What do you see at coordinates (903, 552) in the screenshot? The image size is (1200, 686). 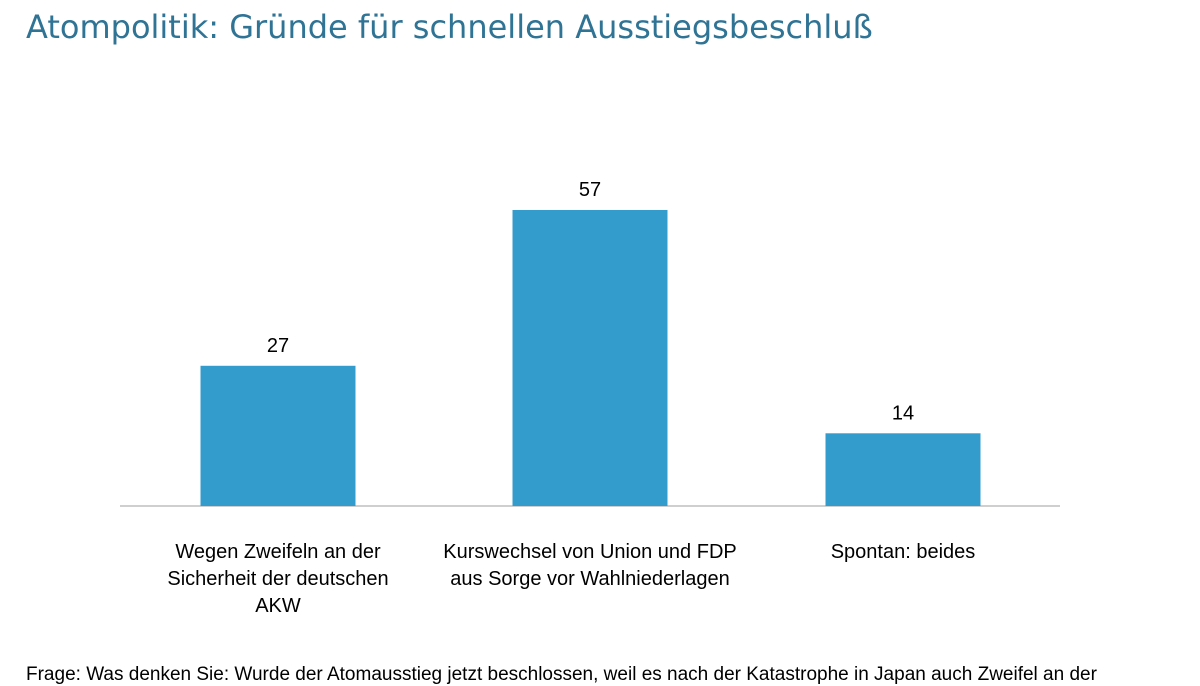 I see `category-label: Spontan: beides` at bounding box center [903, 552].